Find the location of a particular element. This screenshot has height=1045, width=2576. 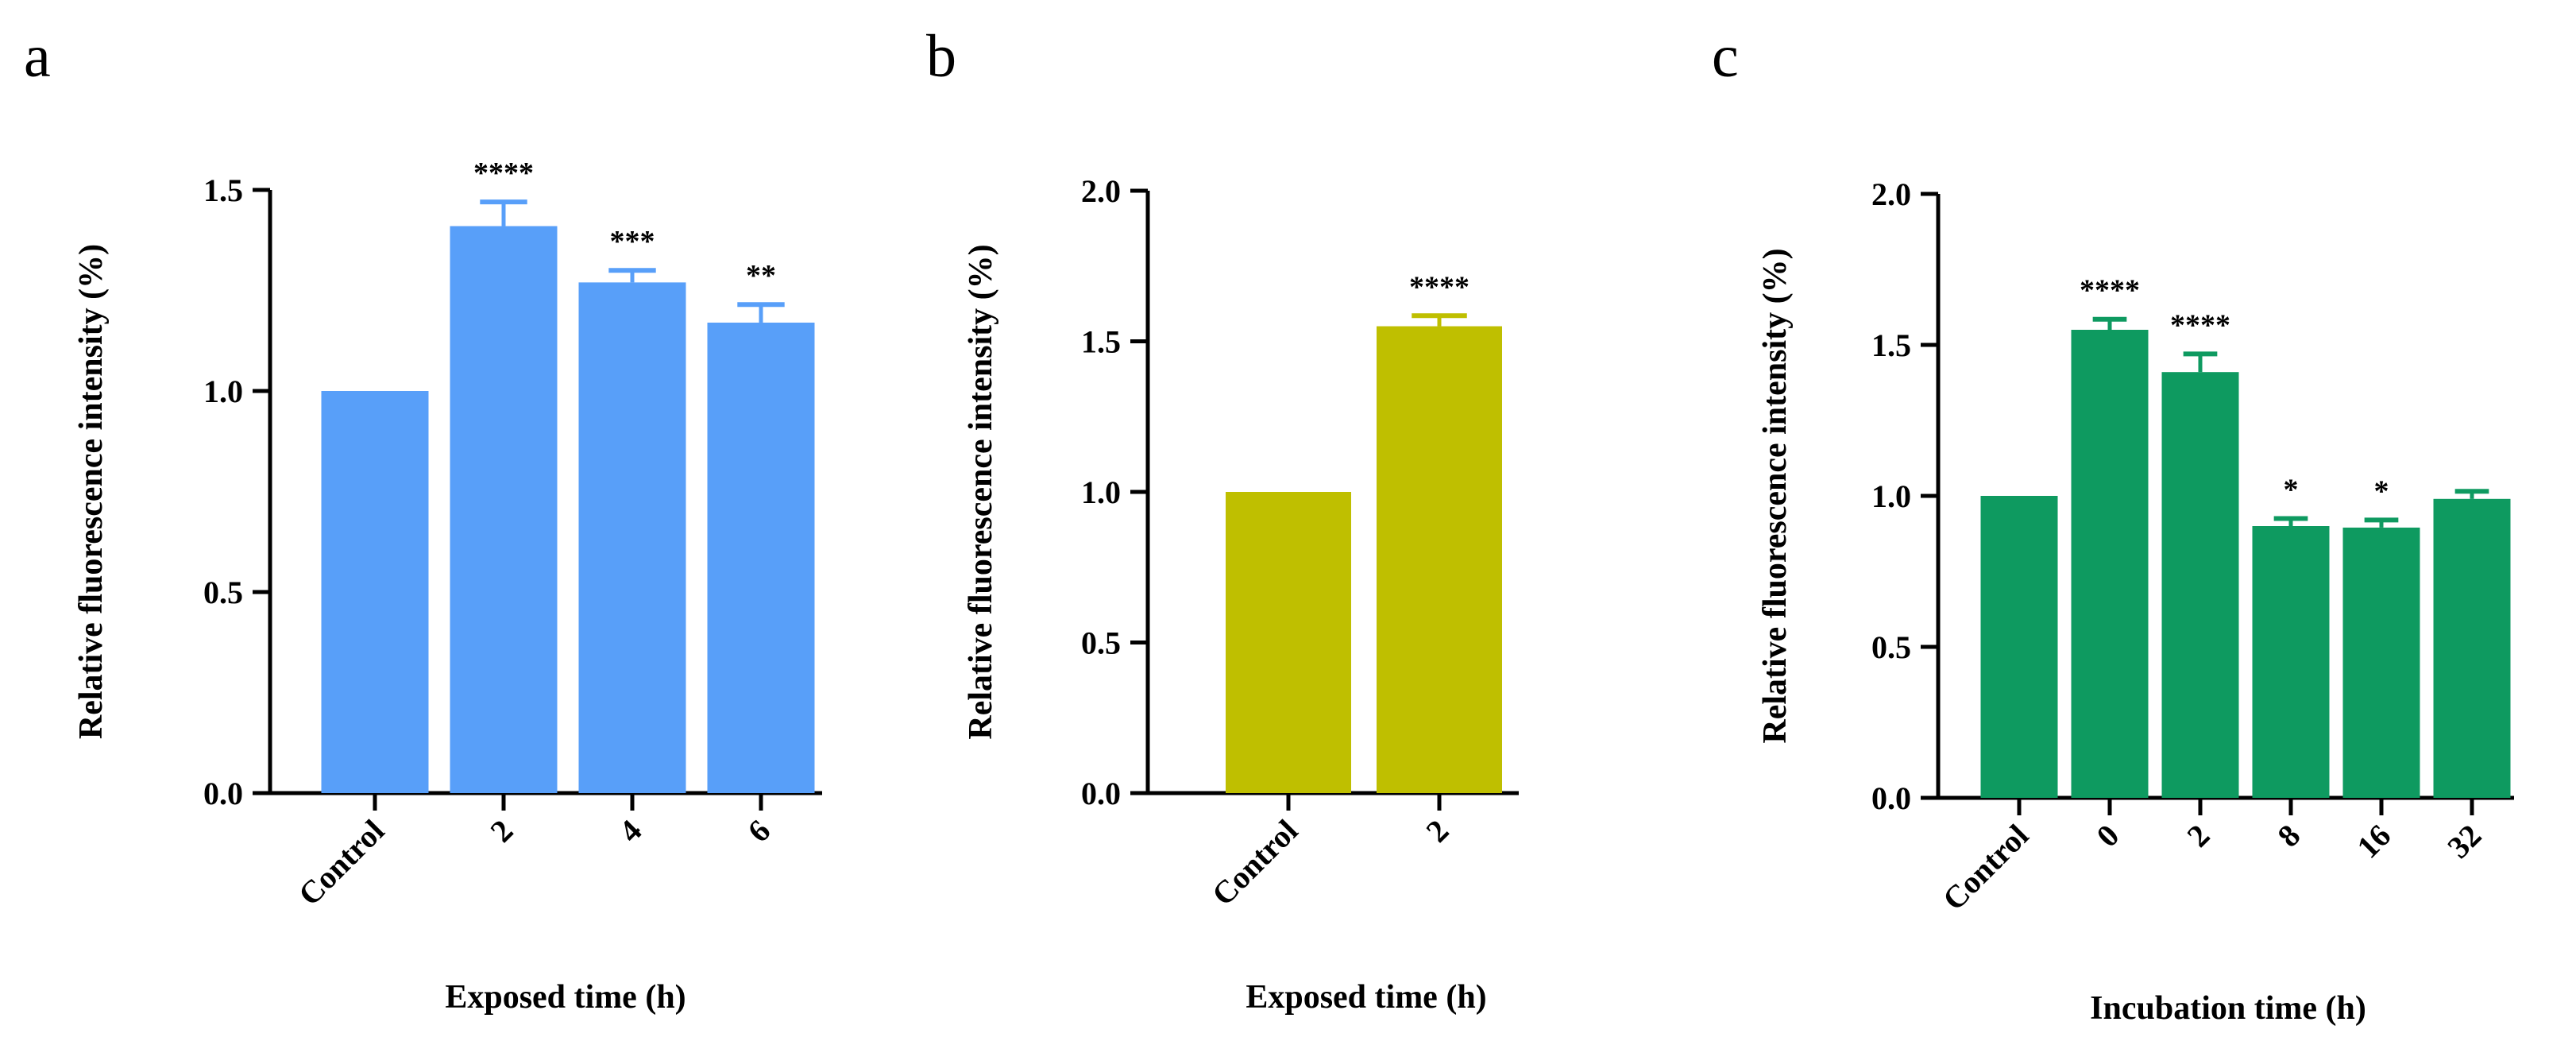

x-tick-label: 0 is located at coordinates (2107, 836).